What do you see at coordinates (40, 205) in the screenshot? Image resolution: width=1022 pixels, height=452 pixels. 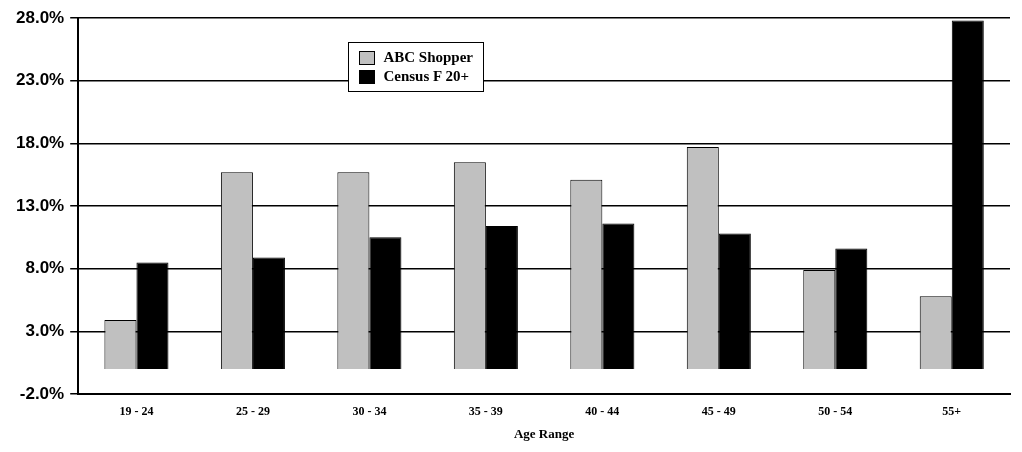 I see `y-tick-label: 13.0%` at bounding box center [40, 205].